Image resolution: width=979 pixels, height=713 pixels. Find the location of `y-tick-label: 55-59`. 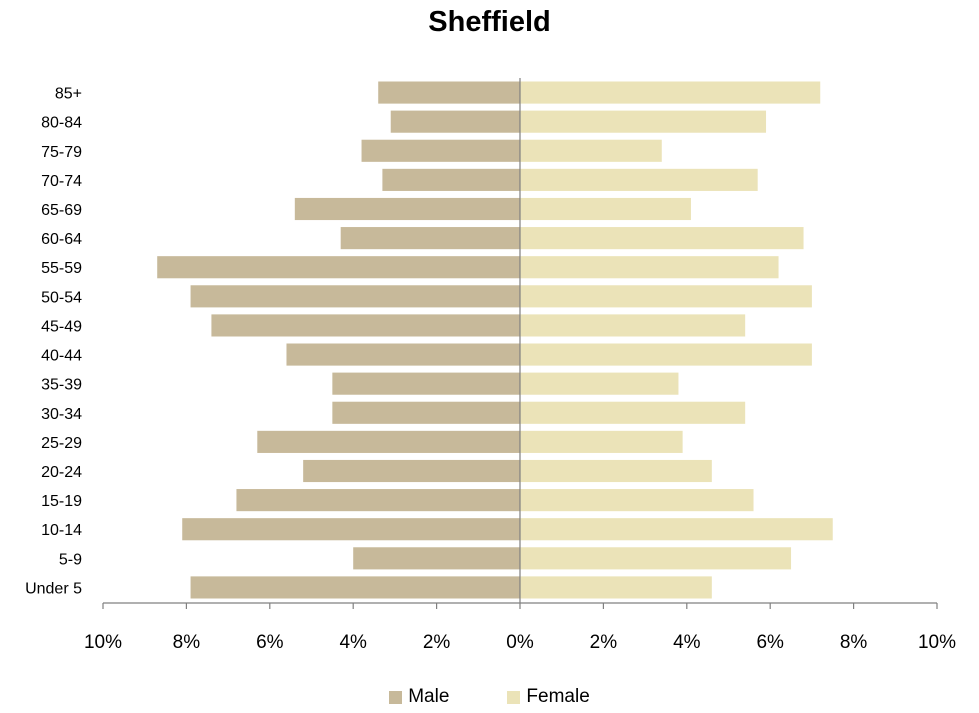

y-tick-label: 55-59 is located at coordinates (61, 268).